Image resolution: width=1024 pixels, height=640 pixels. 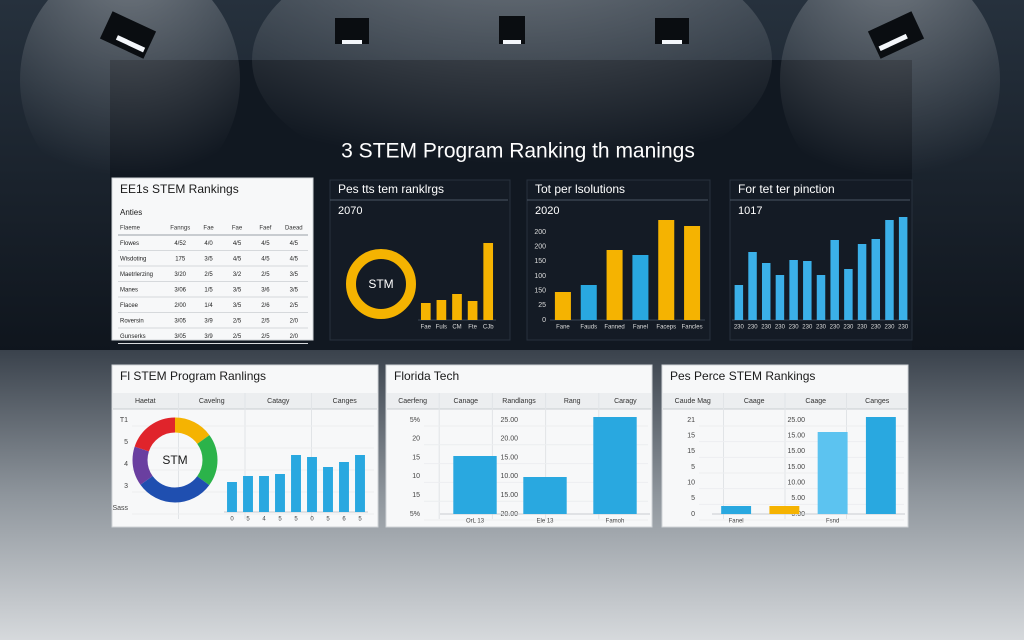 I want to click on column-header: Faef, so click(x=265, y=229).